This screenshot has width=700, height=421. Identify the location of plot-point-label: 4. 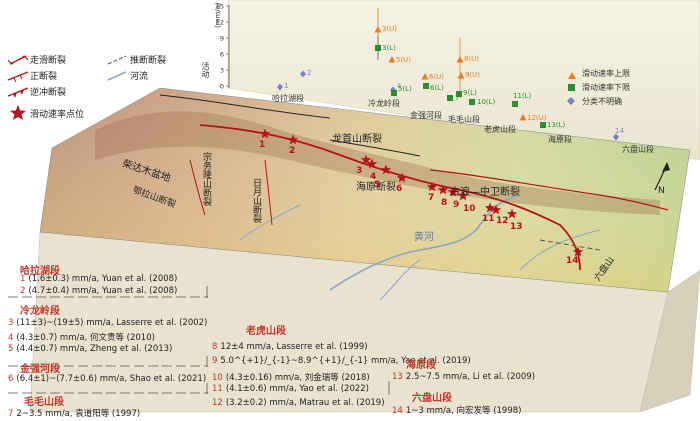
(399, 86).